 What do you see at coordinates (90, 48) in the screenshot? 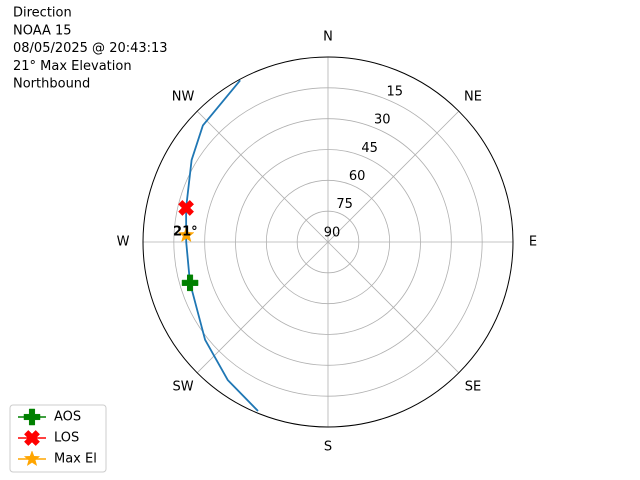
I see `title-line: 08/05/2025 @ 20:43:13` at bounding box center [90, 48].